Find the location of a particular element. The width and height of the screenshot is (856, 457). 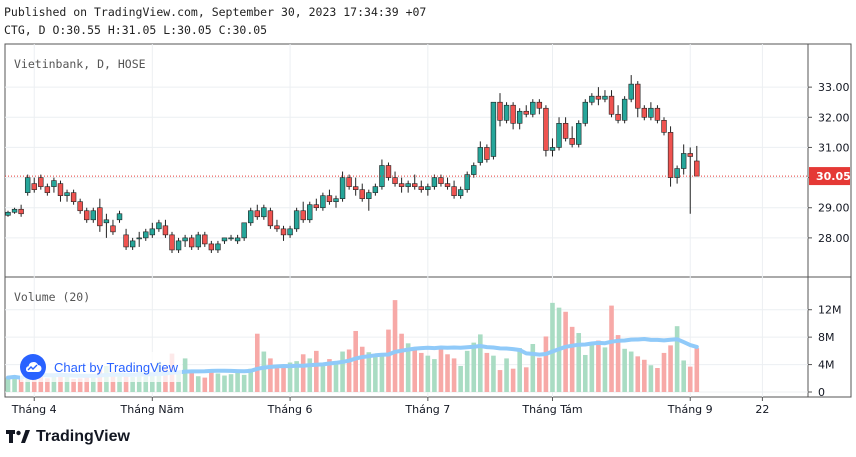

time-tick-label: Tháng 9 is located at coordinates (690, 409).